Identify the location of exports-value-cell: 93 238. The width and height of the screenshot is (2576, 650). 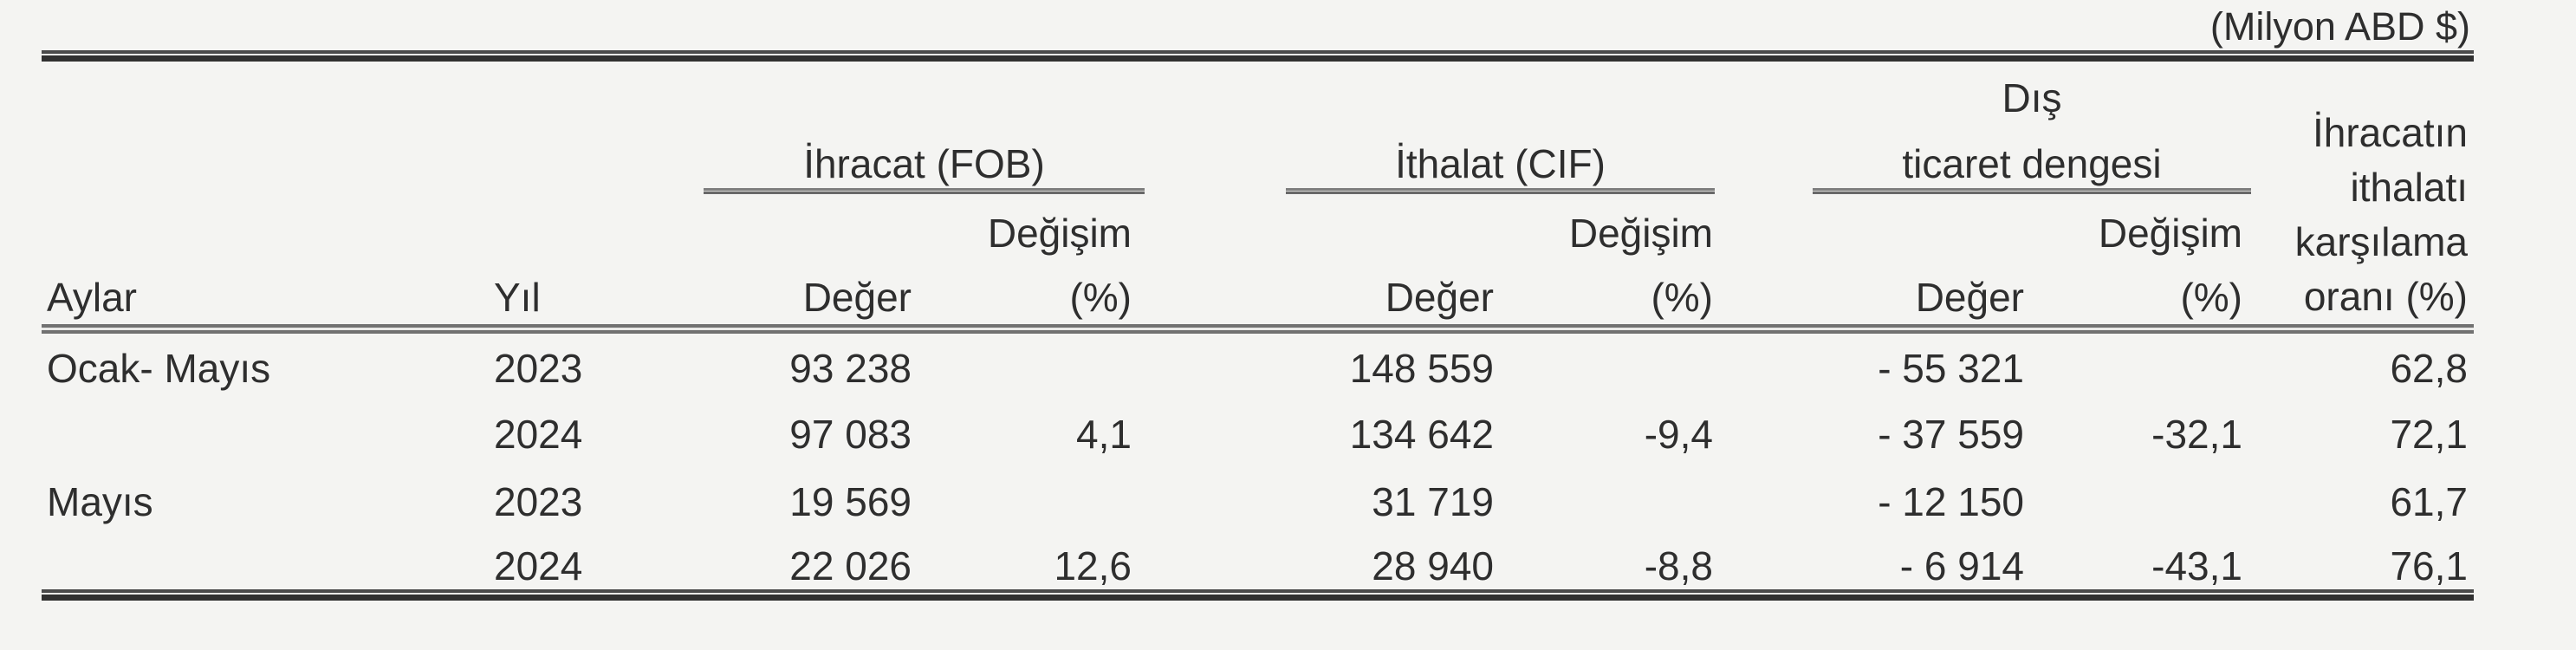
(851, 368).